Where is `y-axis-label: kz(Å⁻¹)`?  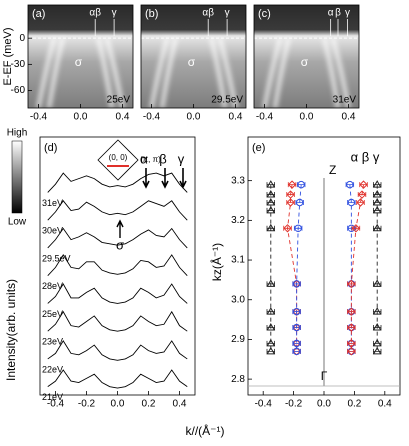 y-axis-label: kz(Å⁻¹) is located at coordinates (216, 262).